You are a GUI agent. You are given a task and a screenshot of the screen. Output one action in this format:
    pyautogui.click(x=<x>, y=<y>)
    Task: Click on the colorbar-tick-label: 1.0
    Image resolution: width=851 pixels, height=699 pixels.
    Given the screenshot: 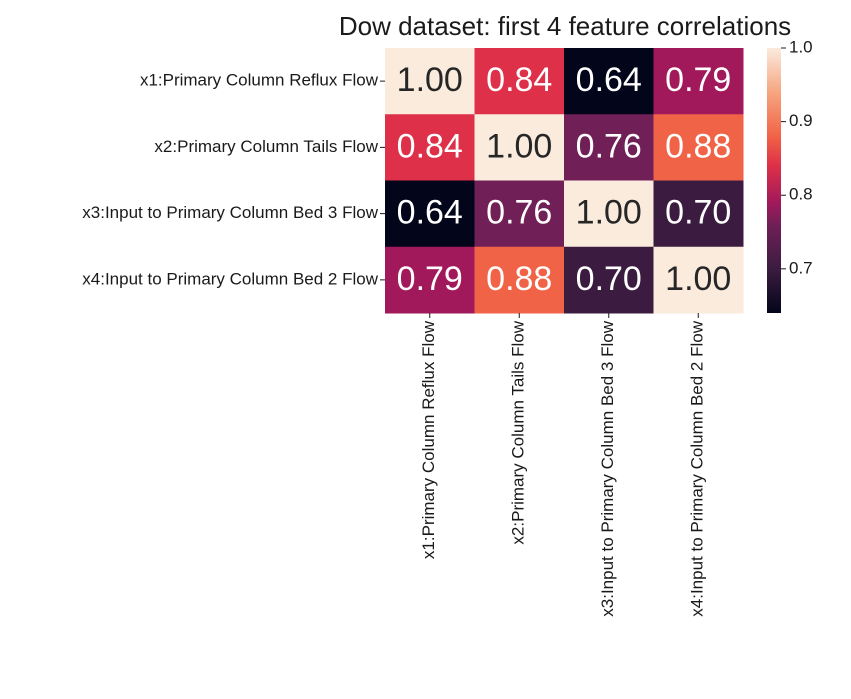 What is the action you would take?
    pyautogui.click(x=801, y=46)
    